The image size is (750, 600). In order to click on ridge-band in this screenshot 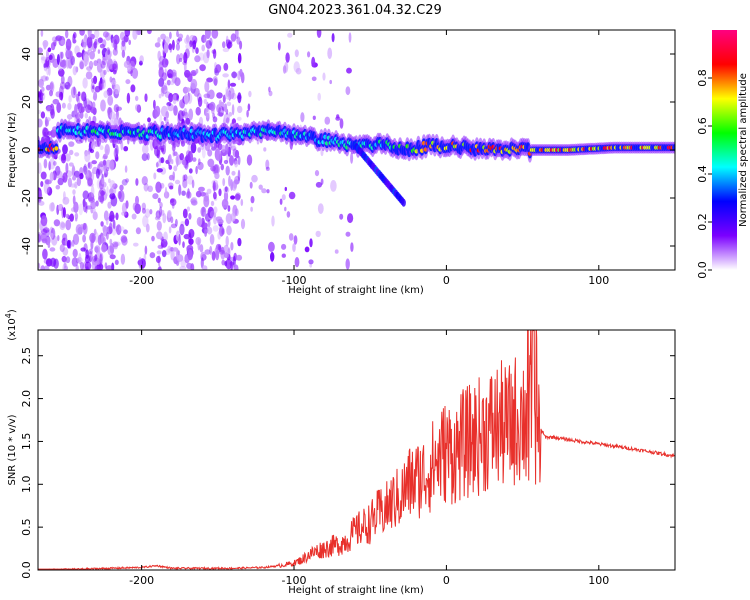, I will do `click(673, 148)`.